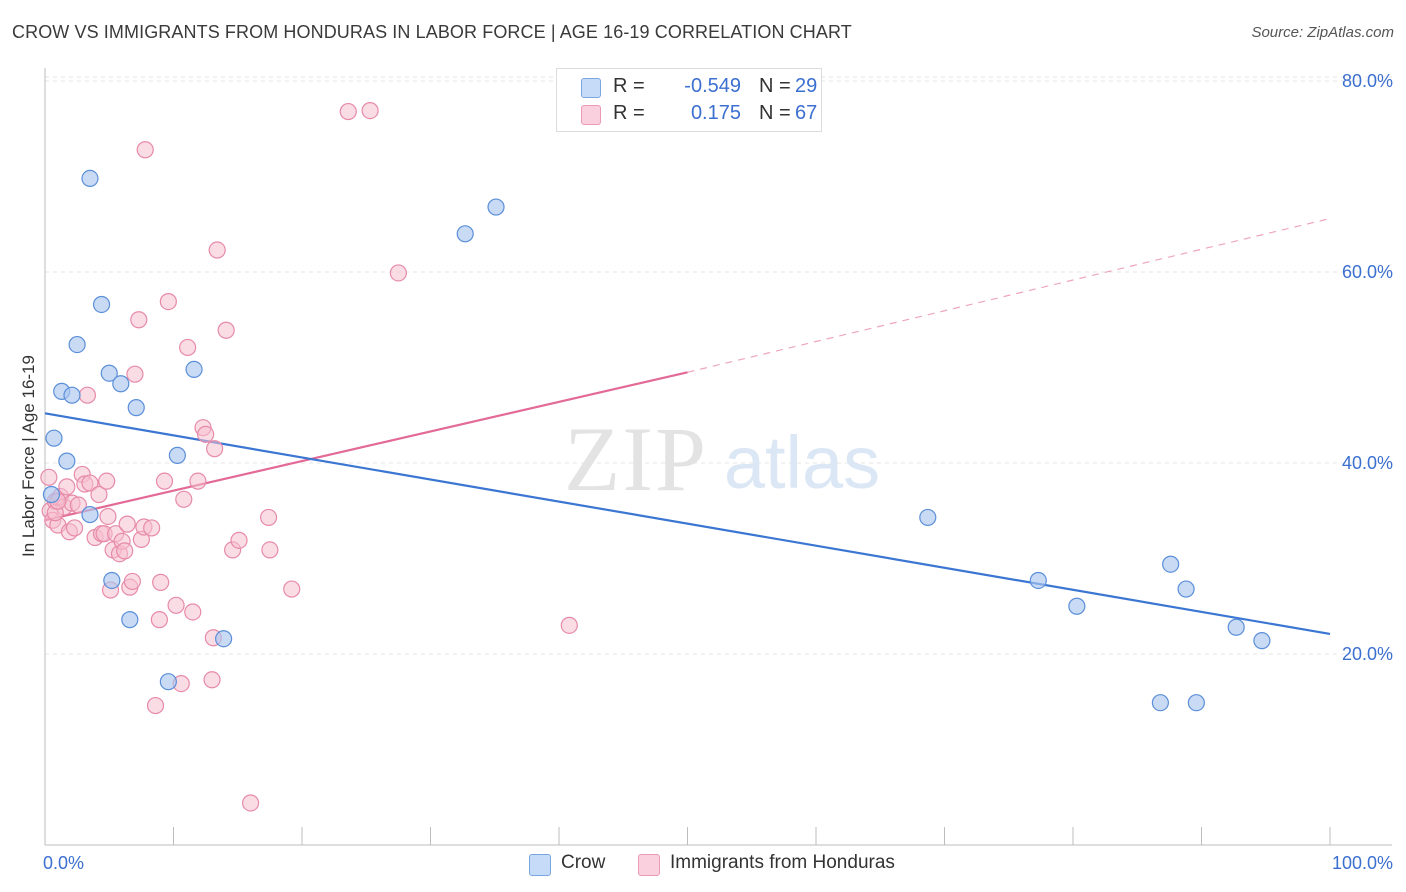 The image size is (1406, 892). I want to click on watermark-atlas: atlas, so click(802, 462).